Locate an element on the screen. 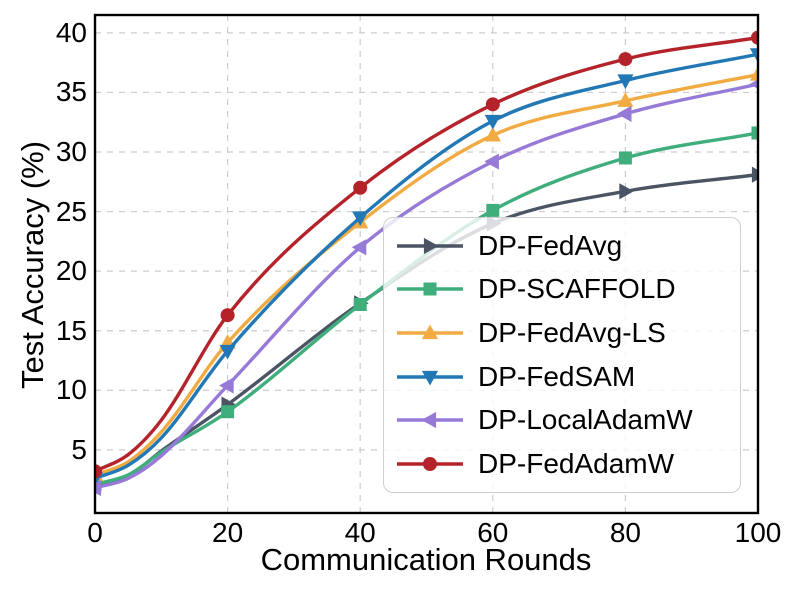 The image size is (800, 600). legend-label: DP-FedAvg-LS is located at coordinates (572, 333).